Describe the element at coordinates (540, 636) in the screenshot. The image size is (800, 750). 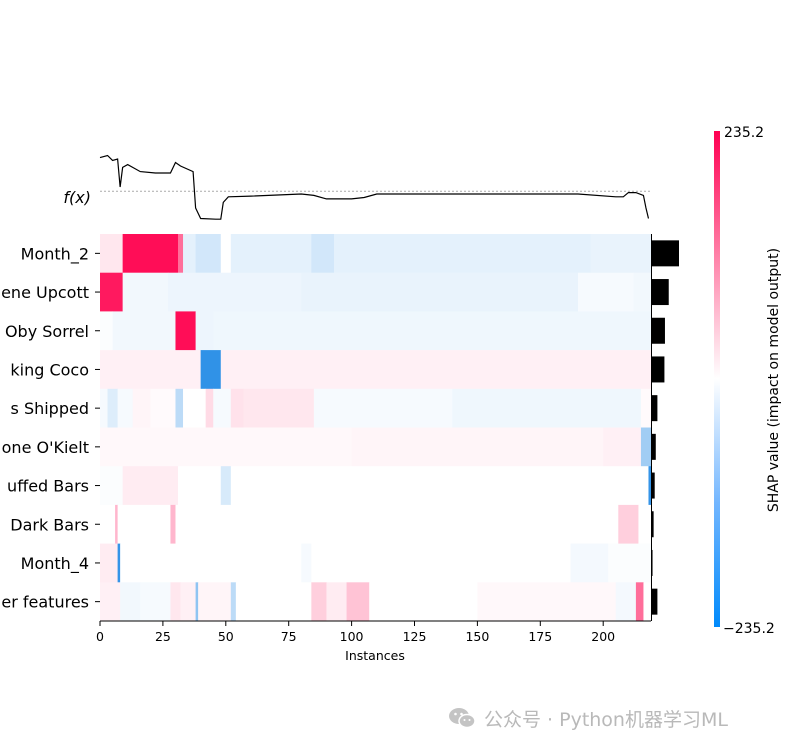
I see `x-tick-label: 175` at that location.